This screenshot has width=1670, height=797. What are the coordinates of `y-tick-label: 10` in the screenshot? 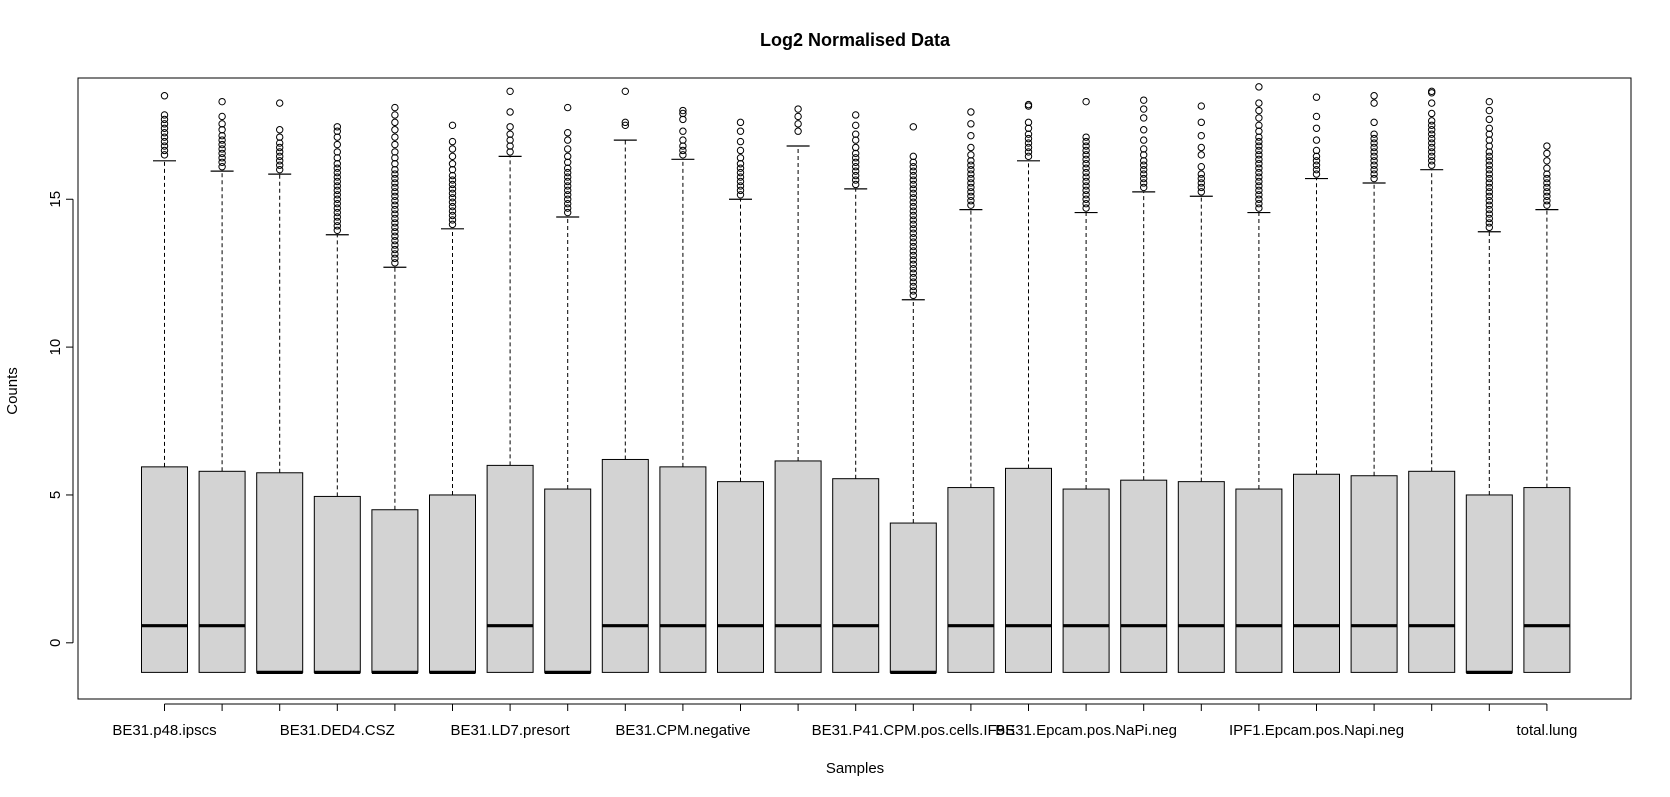 It's located at (55, 347).